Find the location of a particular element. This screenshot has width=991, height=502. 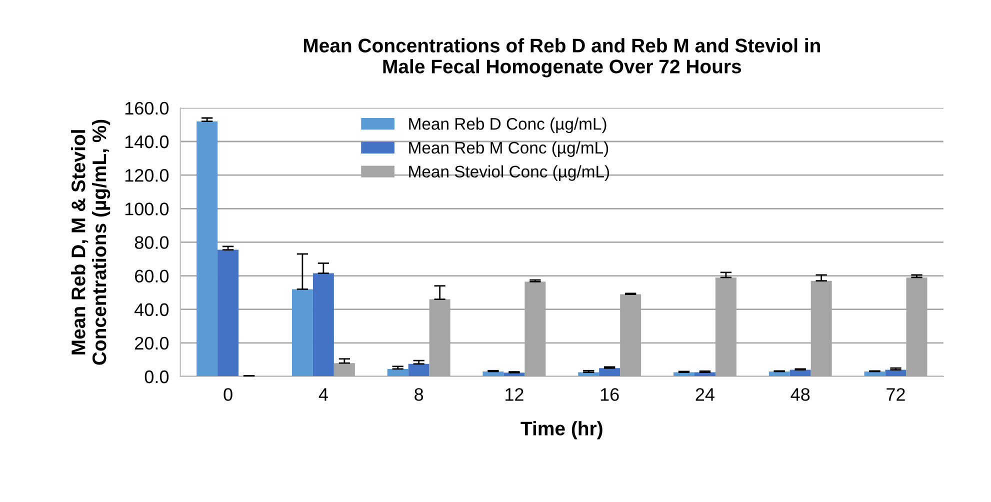

y-tick-label: 80.0 is located at coordinates (151, 242).